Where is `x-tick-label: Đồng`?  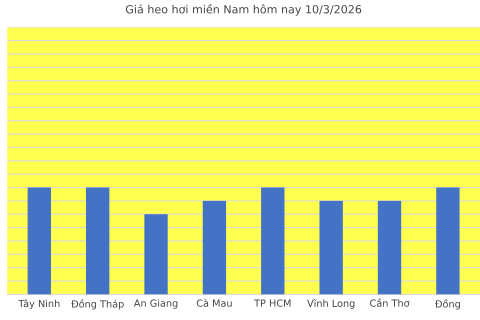
x-tick-label: Đồng is located at coordinates (447, 304).